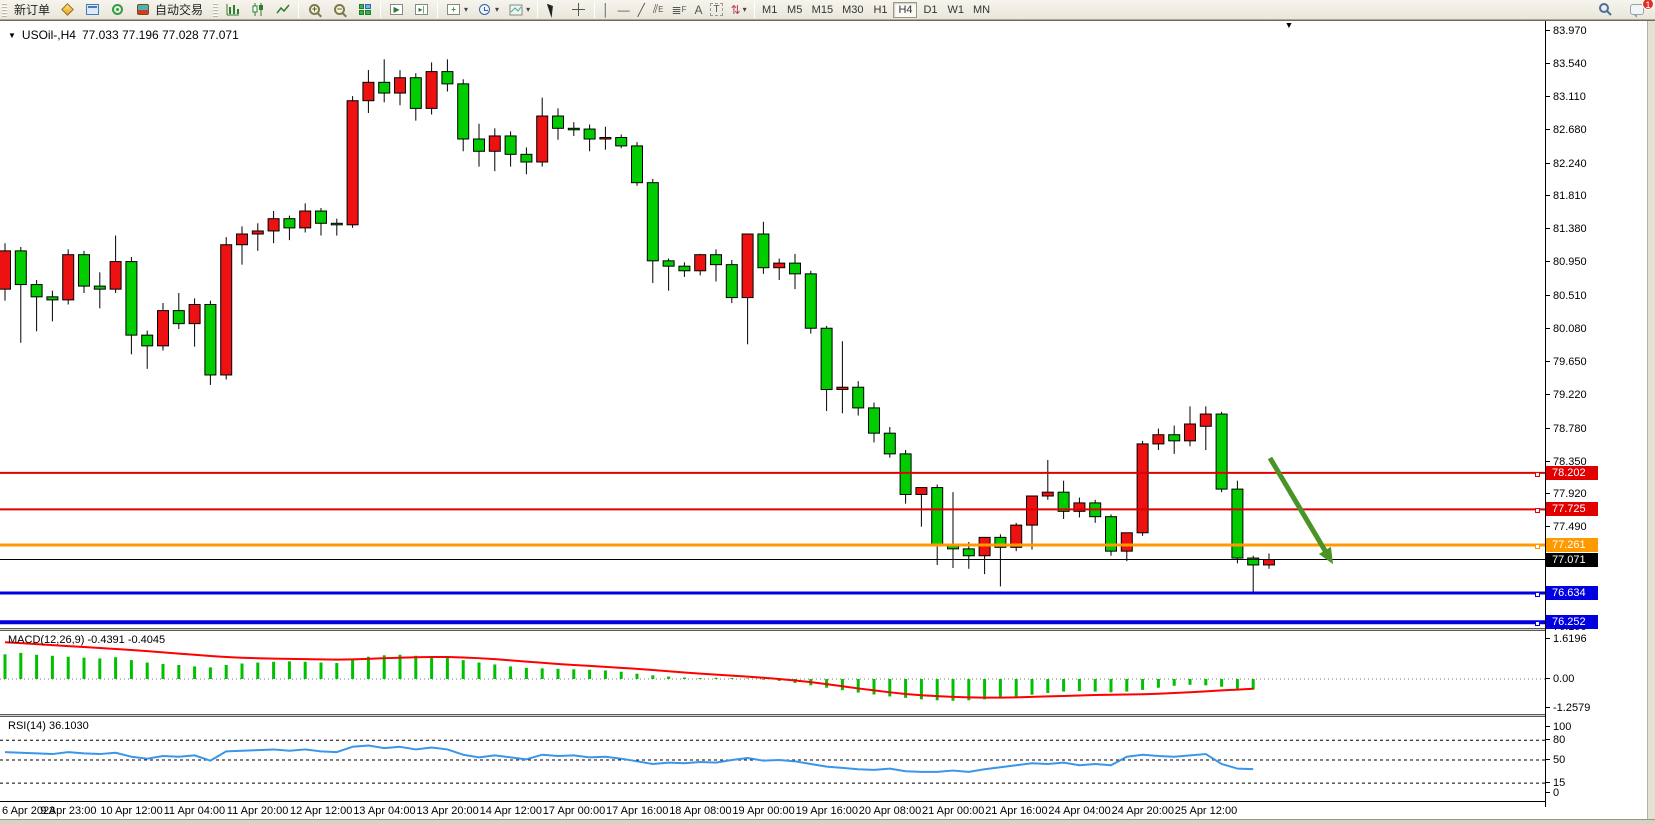 The height and width of the screenshot is (824, 1655). I want to click on price-tick-label: 81.810, so click(1566, 196).